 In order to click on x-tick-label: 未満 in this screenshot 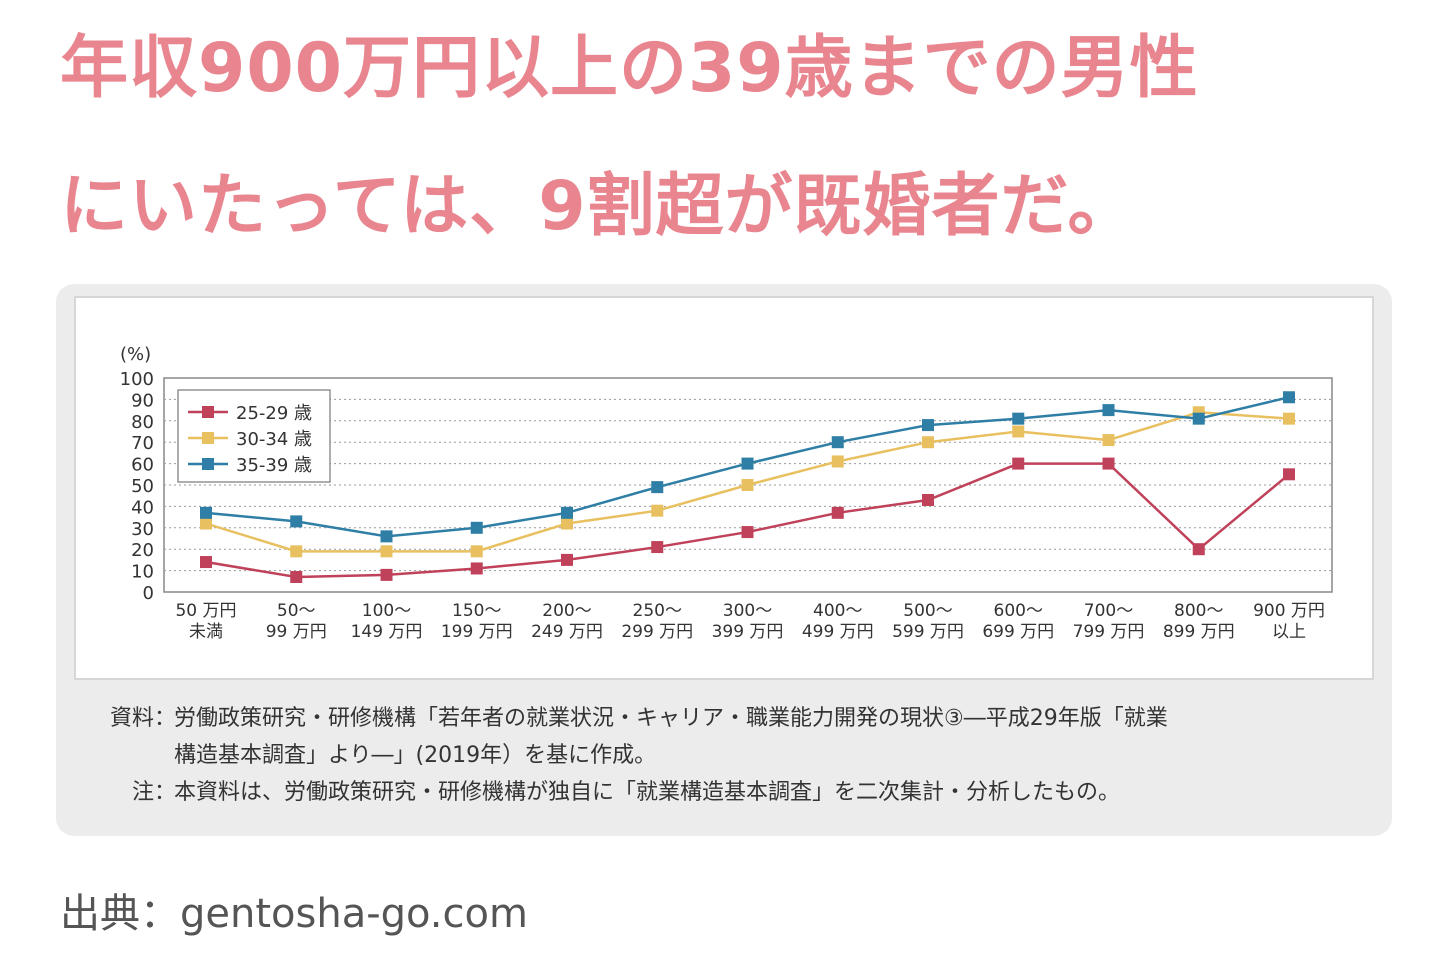, I will do `click(206, 632)`.